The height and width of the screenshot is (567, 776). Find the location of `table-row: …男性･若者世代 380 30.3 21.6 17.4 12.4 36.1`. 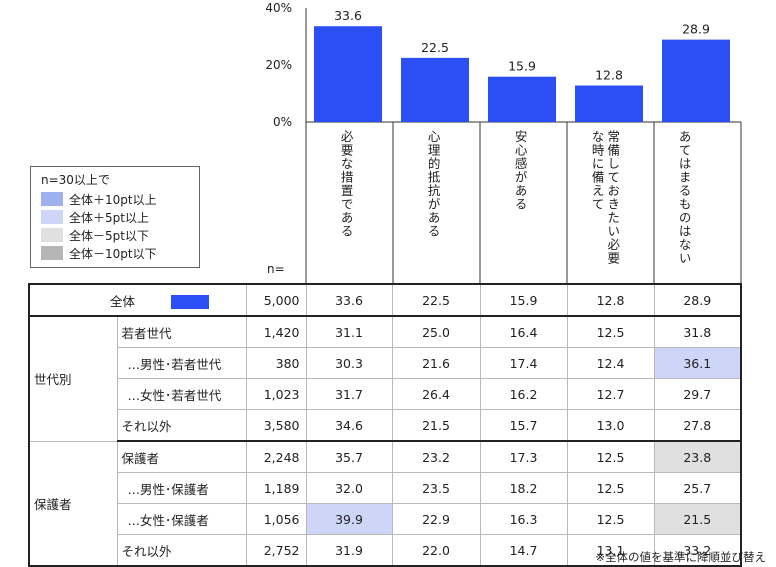

table-row: …男性･若者世代 380 30.3 21.6 17.4 12.4 36.1 is located at coordinates (385, 363).